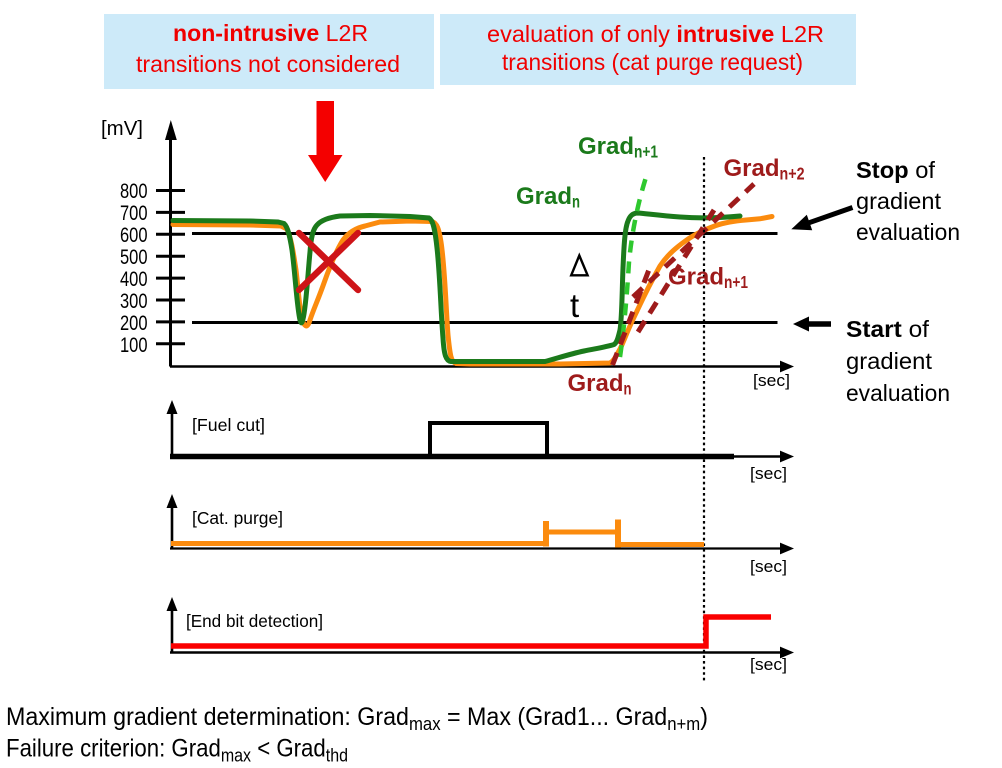  I want to click on svg-text: 200, so click(134, 323).